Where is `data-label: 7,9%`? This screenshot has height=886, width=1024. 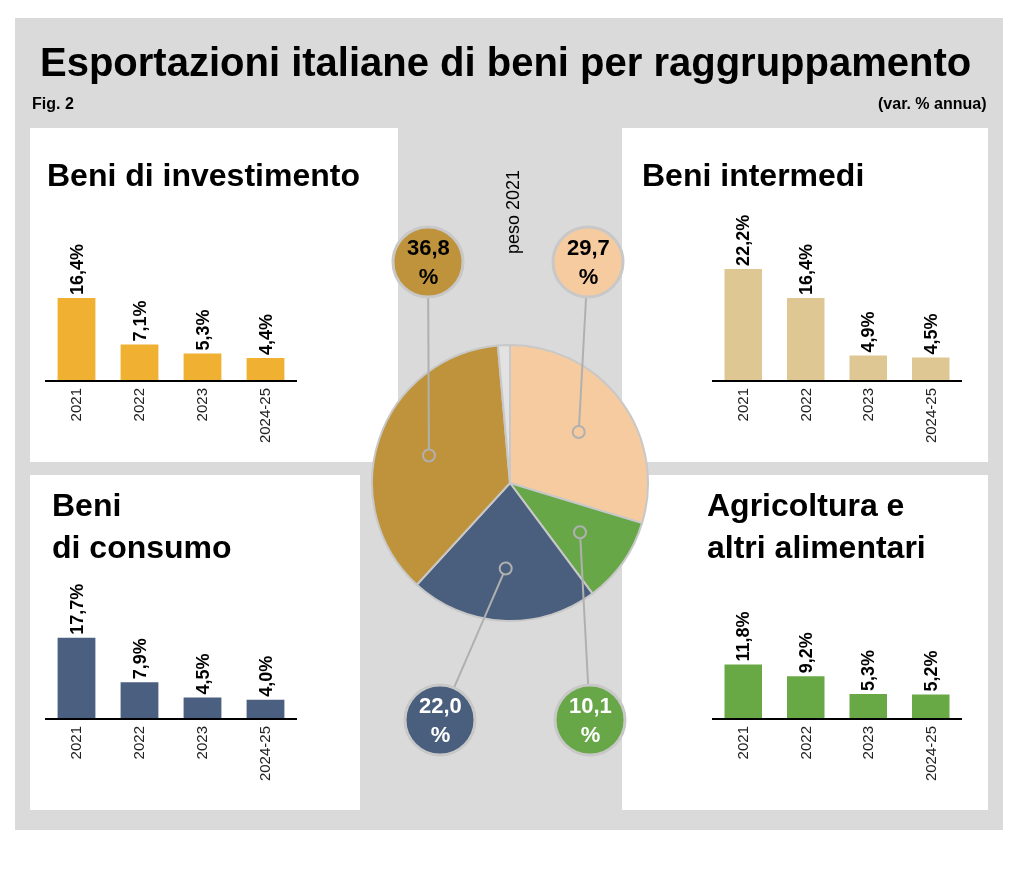 data-label: 7,9% is located at coordinates (139, 659).